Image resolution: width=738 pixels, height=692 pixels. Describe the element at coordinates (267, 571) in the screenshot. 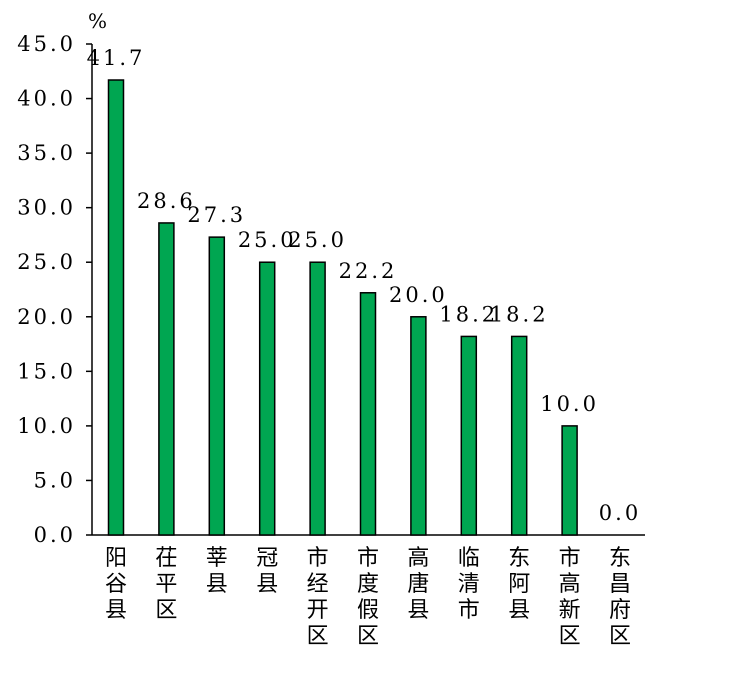

I see `category-label: 冠县` at that location.